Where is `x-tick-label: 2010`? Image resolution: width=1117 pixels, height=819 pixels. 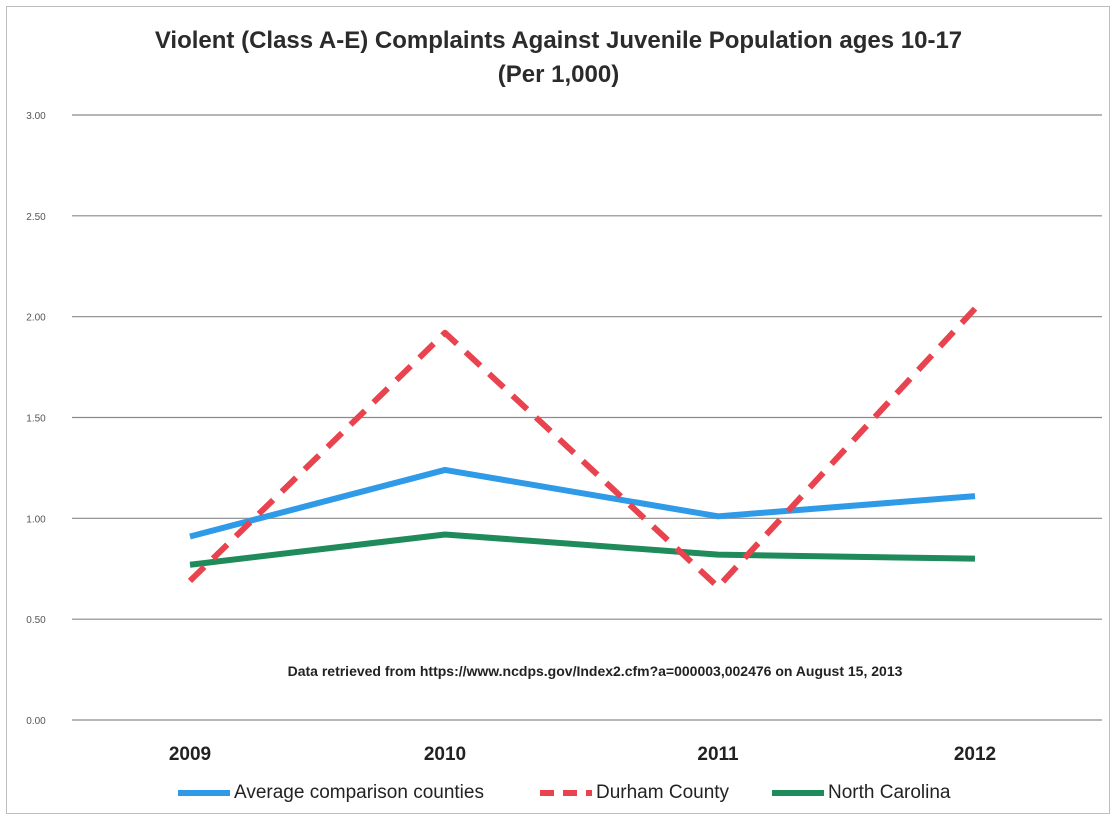
x-tick-label: 2010 is located at coordinates (445, 754).